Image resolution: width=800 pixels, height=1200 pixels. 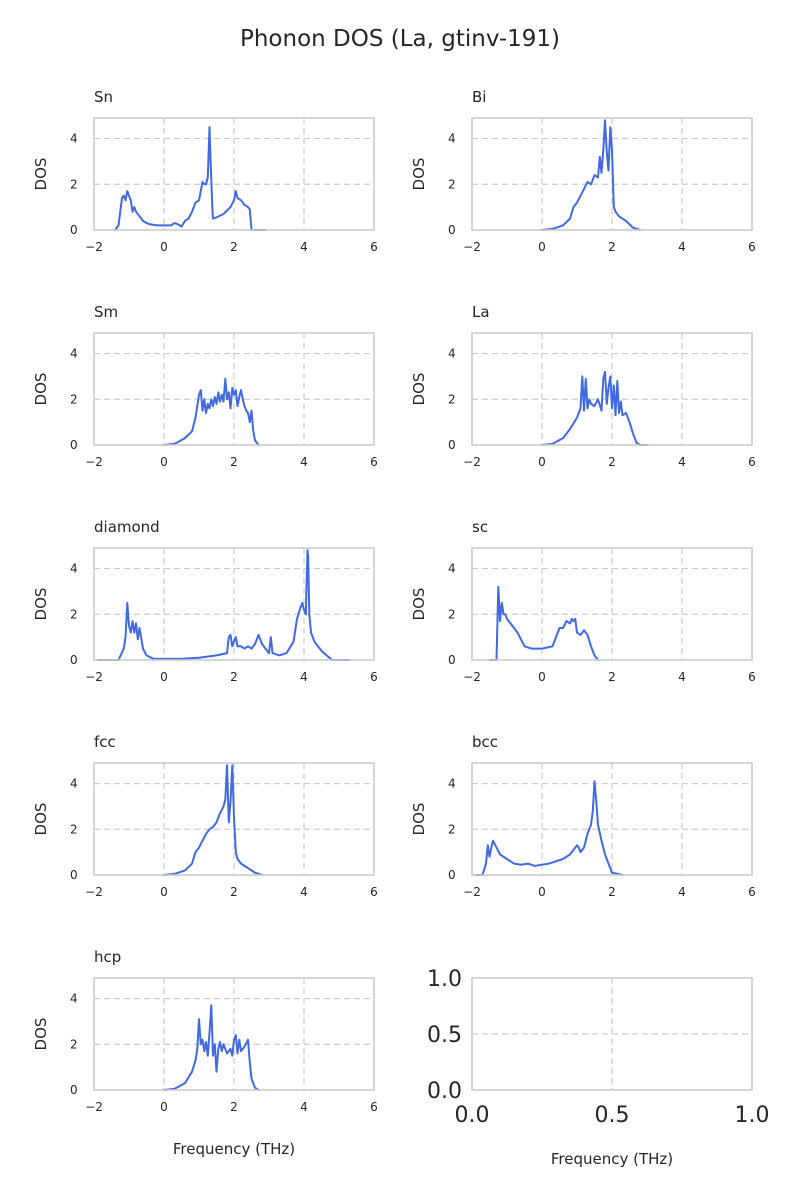 I want to click on series-line-Sm, so click(x=211, y=411).